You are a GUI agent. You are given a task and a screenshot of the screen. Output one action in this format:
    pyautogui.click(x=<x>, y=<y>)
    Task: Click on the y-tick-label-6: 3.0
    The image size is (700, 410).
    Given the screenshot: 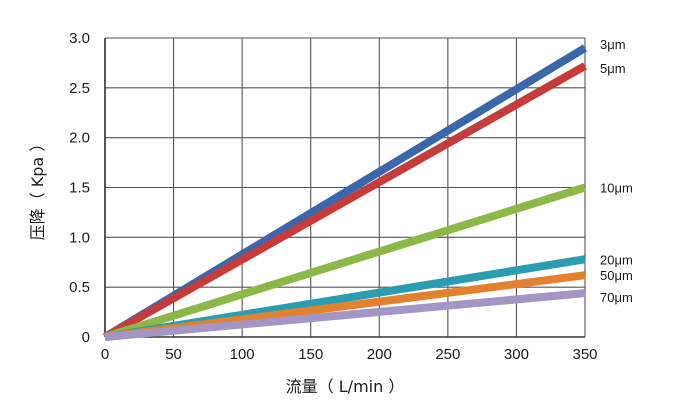 What is the action you would take?
    pyautogui.click(x=79, y=38)
    